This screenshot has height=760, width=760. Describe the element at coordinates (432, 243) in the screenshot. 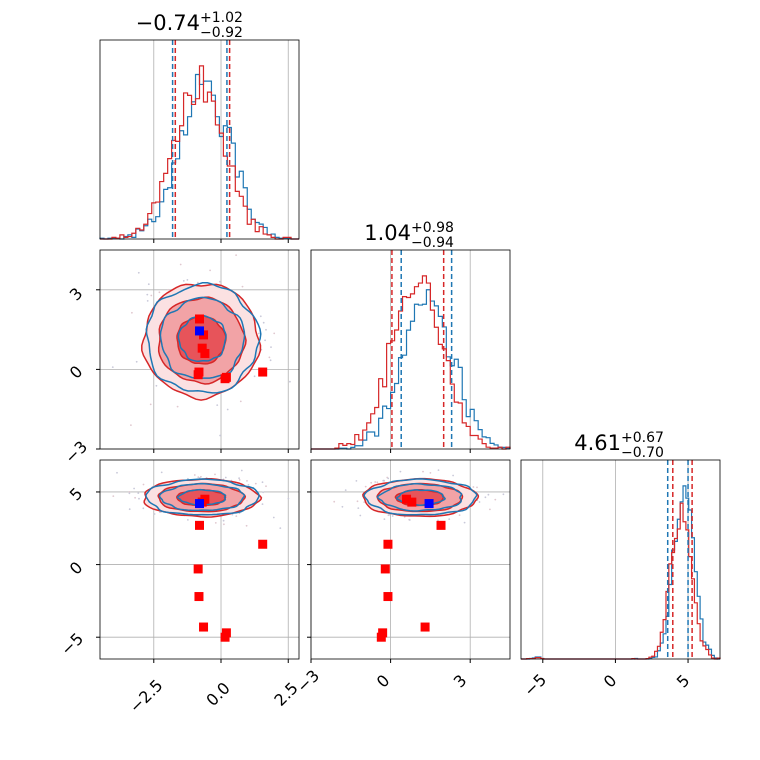

I see `title-minus-p1: −0.94` at that location.